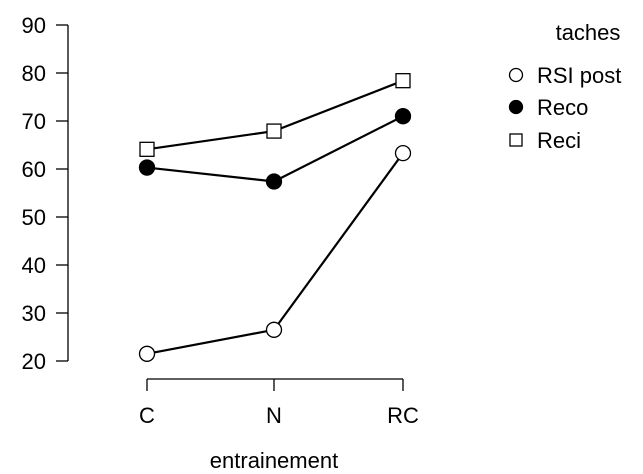 This screenshot has width=643, height=474. What do you see at coordinates (34, 25) in the screenshot?
I see `y-tick-label: 90` at bounding box center [34, 25].